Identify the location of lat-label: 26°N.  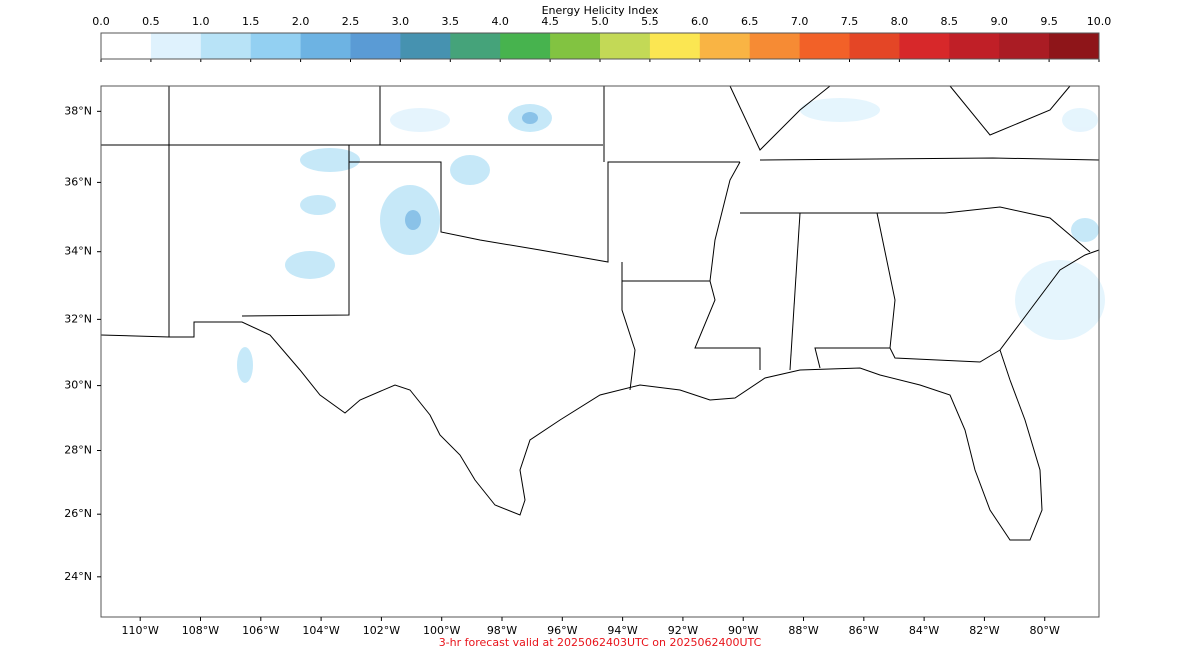
(78, 513).